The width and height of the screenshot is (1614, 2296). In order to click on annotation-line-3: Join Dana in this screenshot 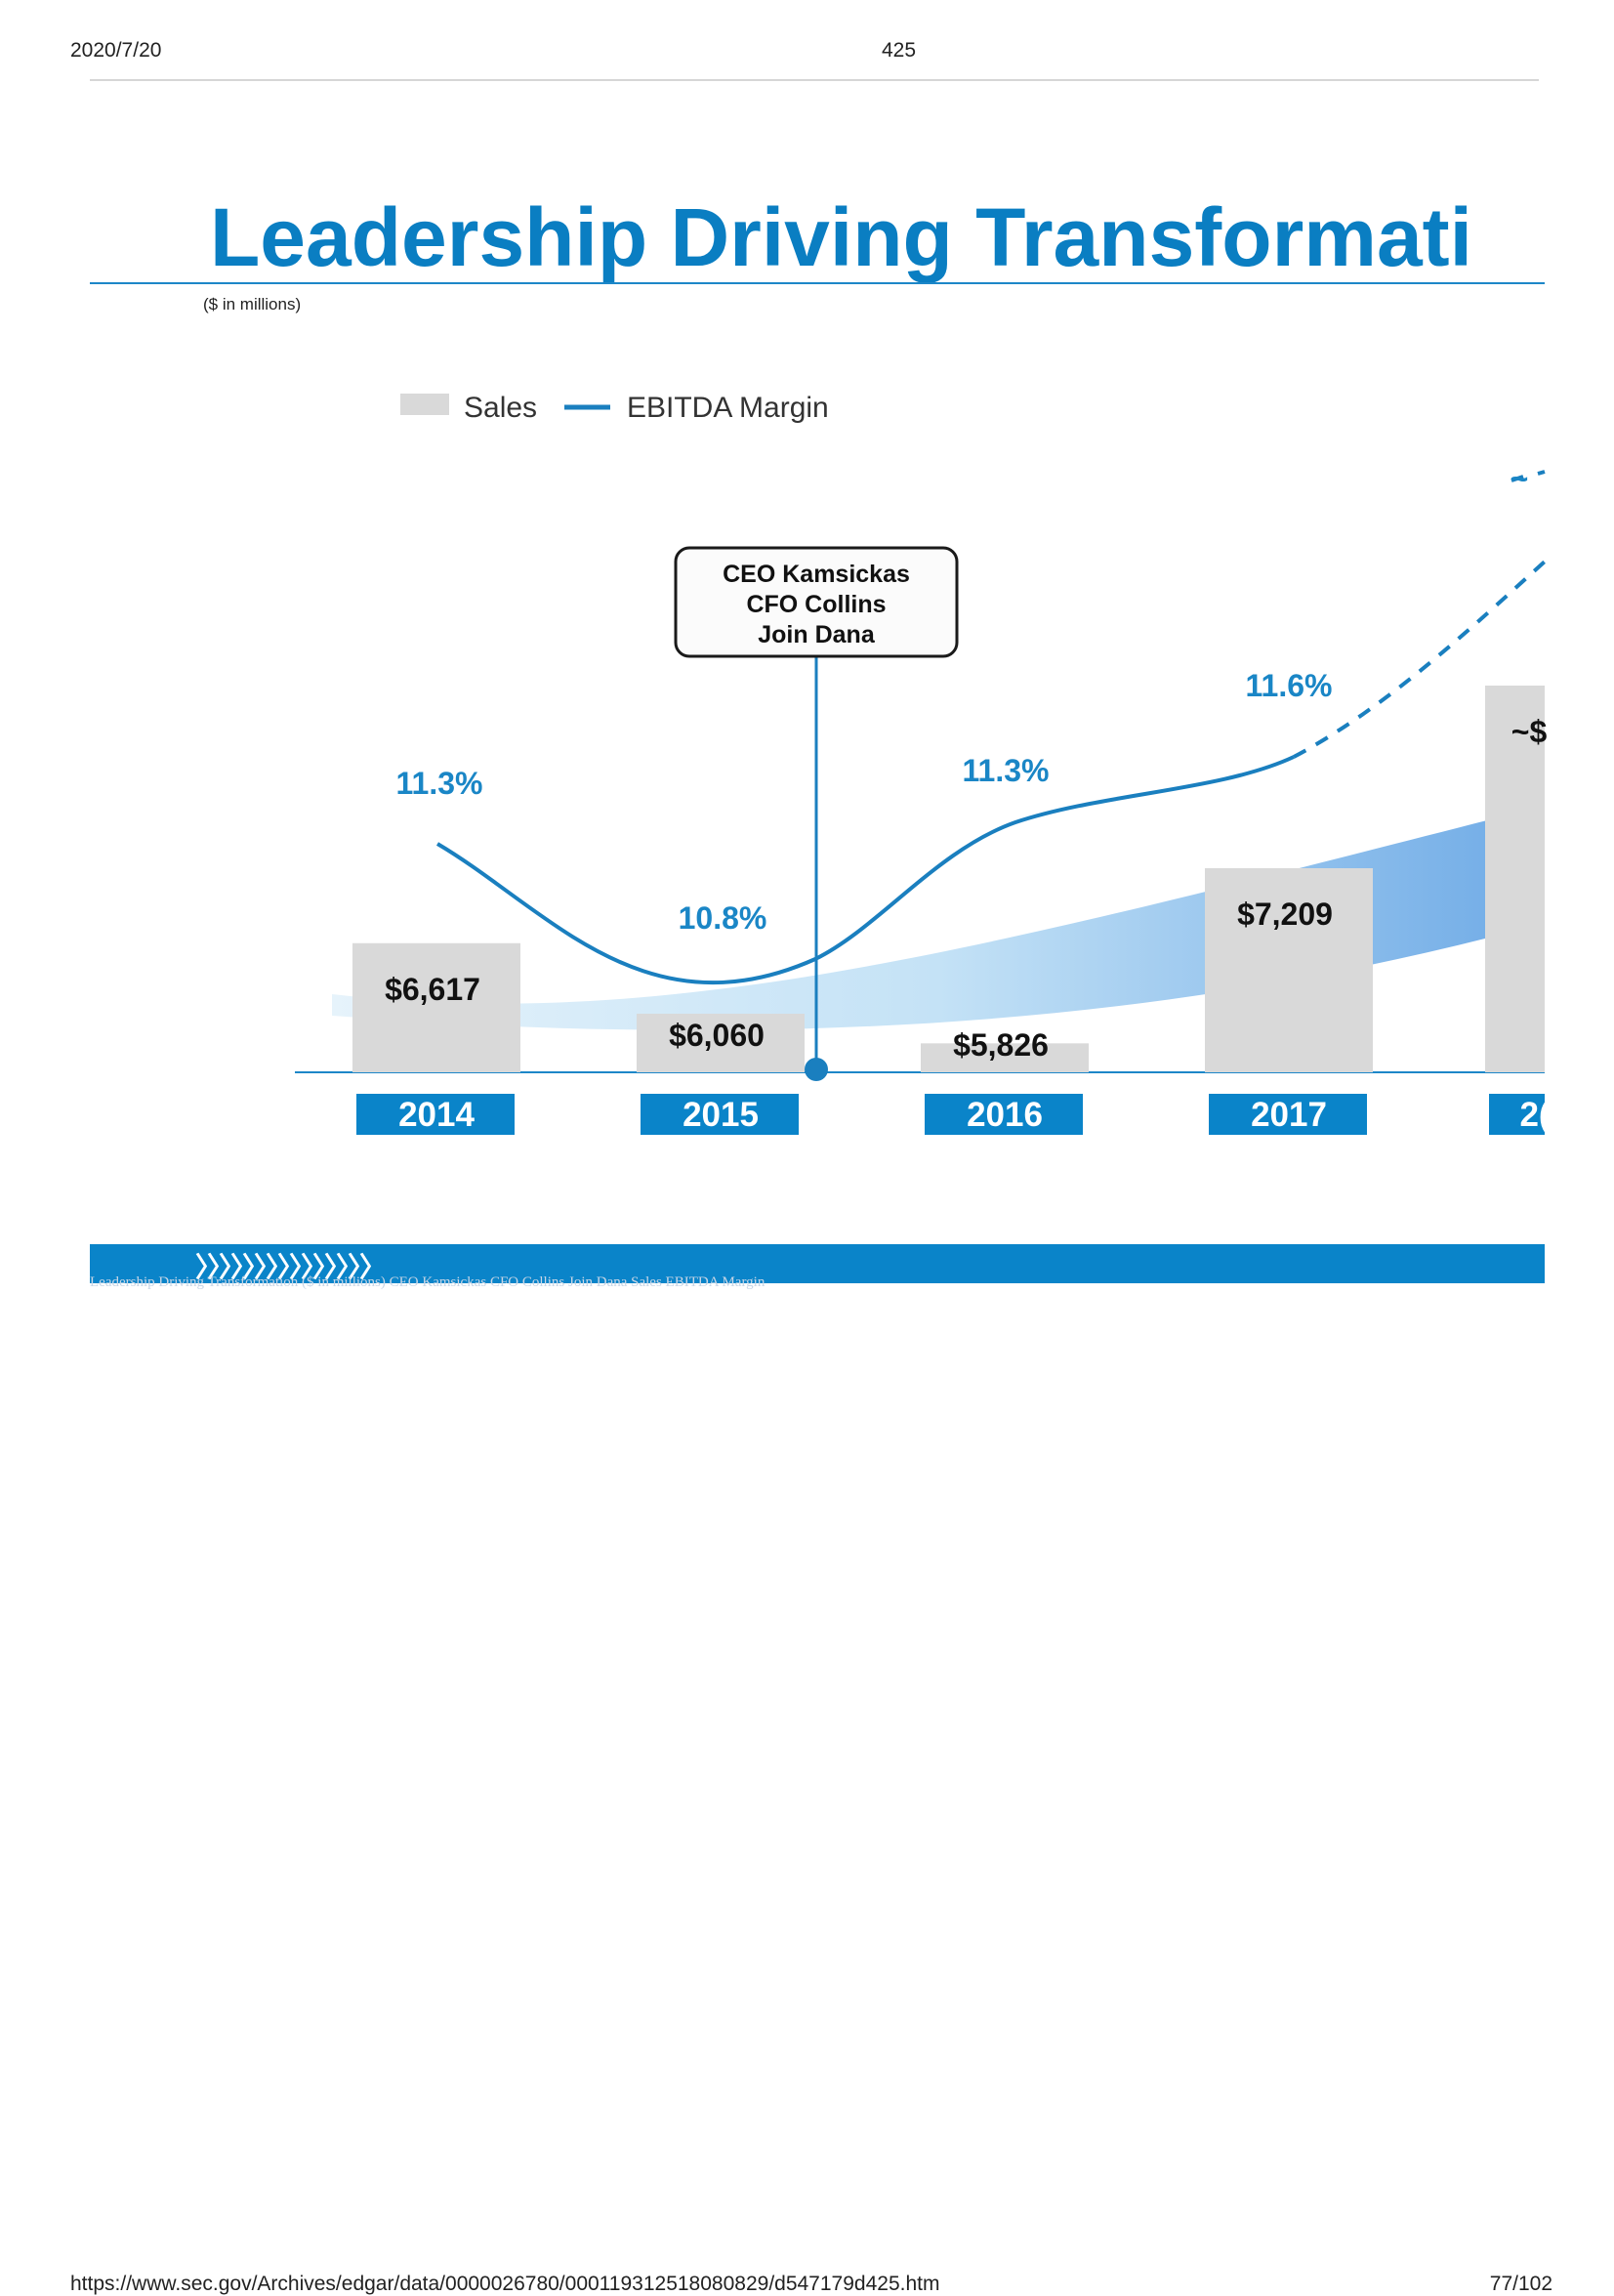, I will do `click(817, 634)`.